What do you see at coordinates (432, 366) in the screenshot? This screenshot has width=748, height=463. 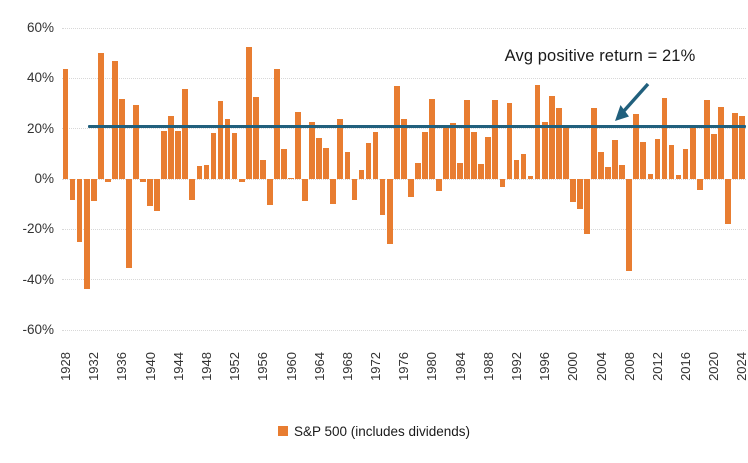 I see `x-axis-label: 1980` at bounding box center [432, 366].